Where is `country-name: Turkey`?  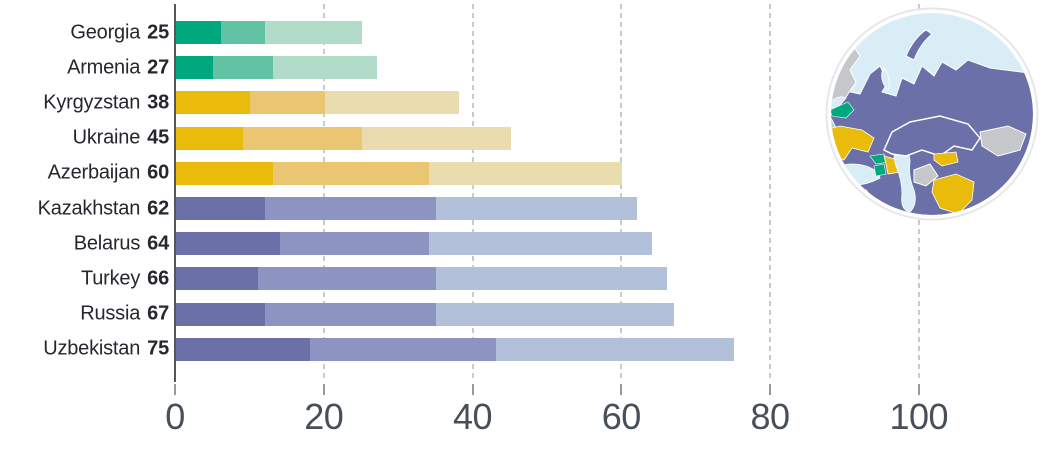 country-name: Turkey is located at coordinates (110, 278).